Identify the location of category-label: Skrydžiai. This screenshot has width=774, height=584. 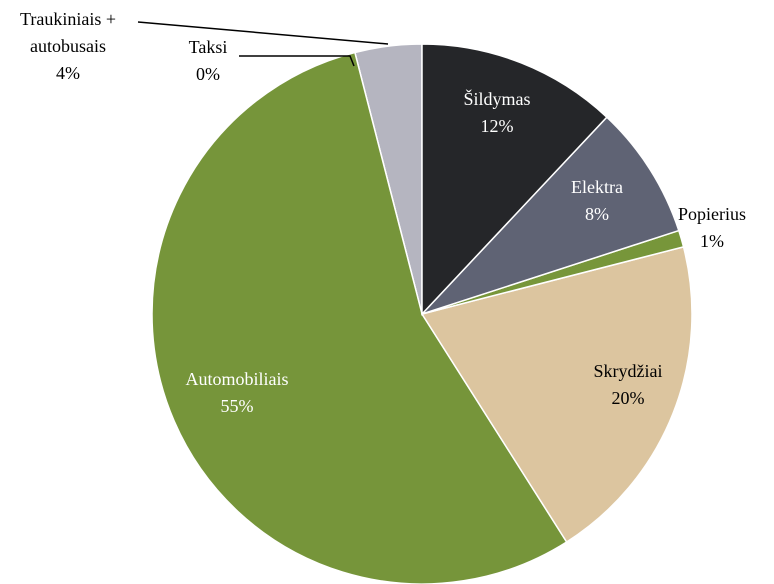
(628, 371).